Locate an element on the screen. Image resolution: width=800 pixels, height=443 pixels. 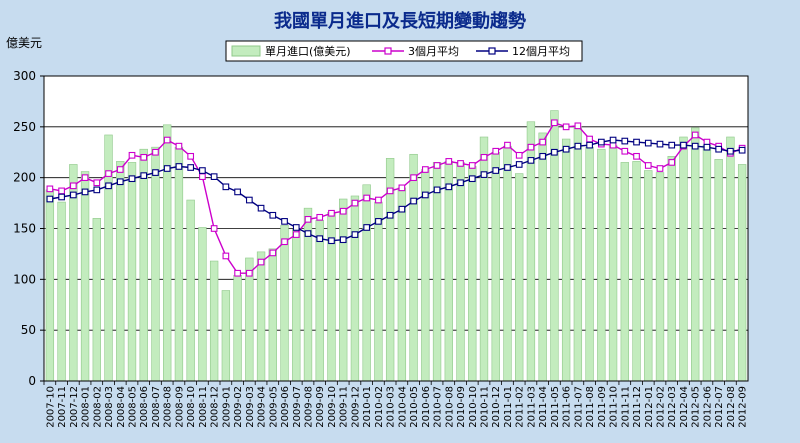
x-tick-label: 2008-02 is located at coordinates (97, 407).